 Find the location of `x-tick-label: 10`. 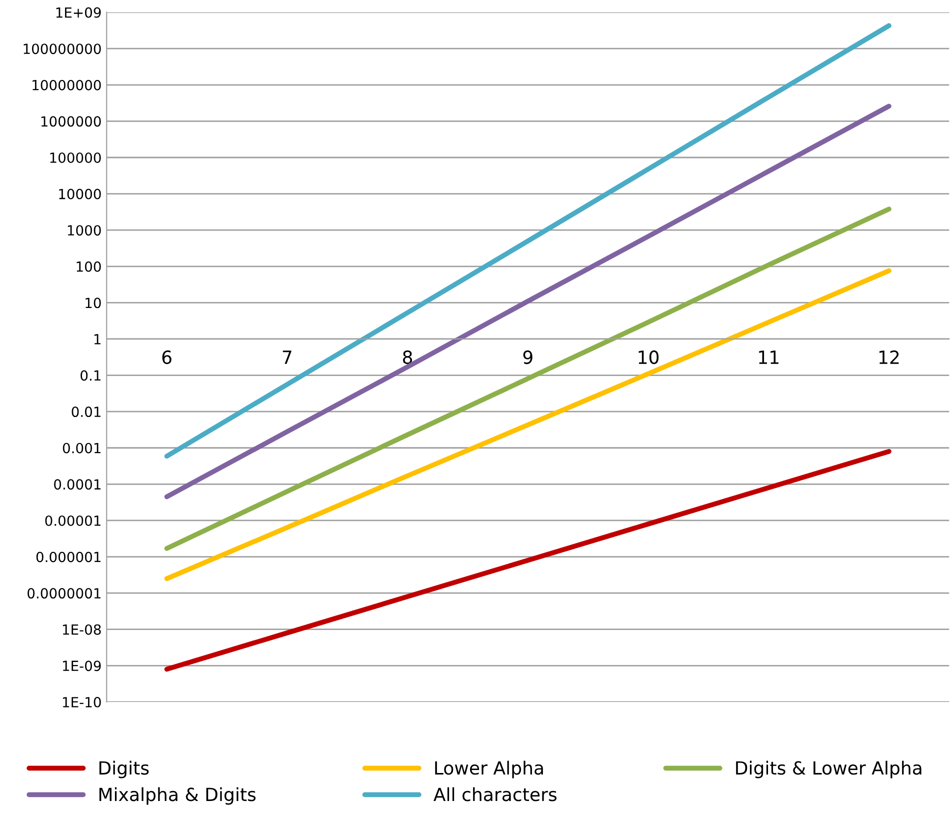

x-tick-label: 10 is located at coordinates (648, 357).